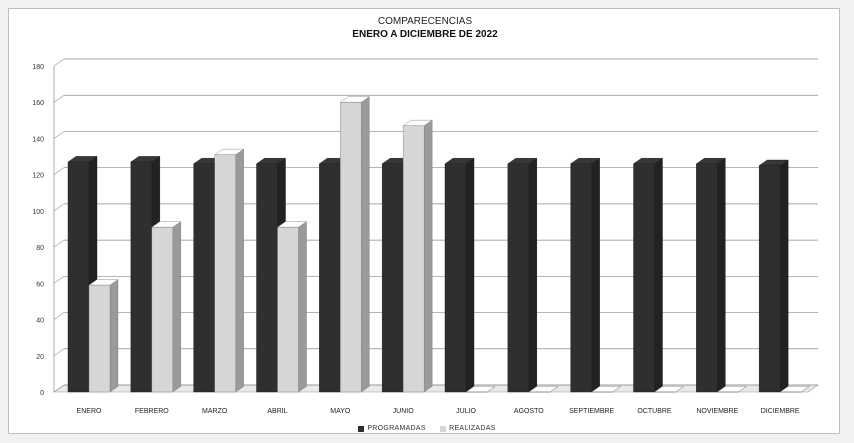 The width and height of the screenshot is (854, 443). I want to click on bar-realizadas-marzo, so click(229, 270).